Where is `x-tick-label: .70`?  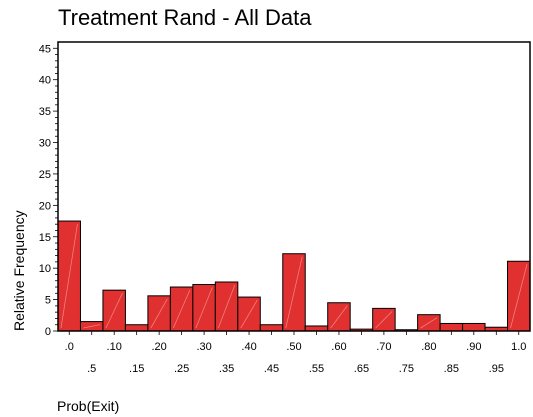 x-tick-label: .70 is located at coordinates (383, 347).